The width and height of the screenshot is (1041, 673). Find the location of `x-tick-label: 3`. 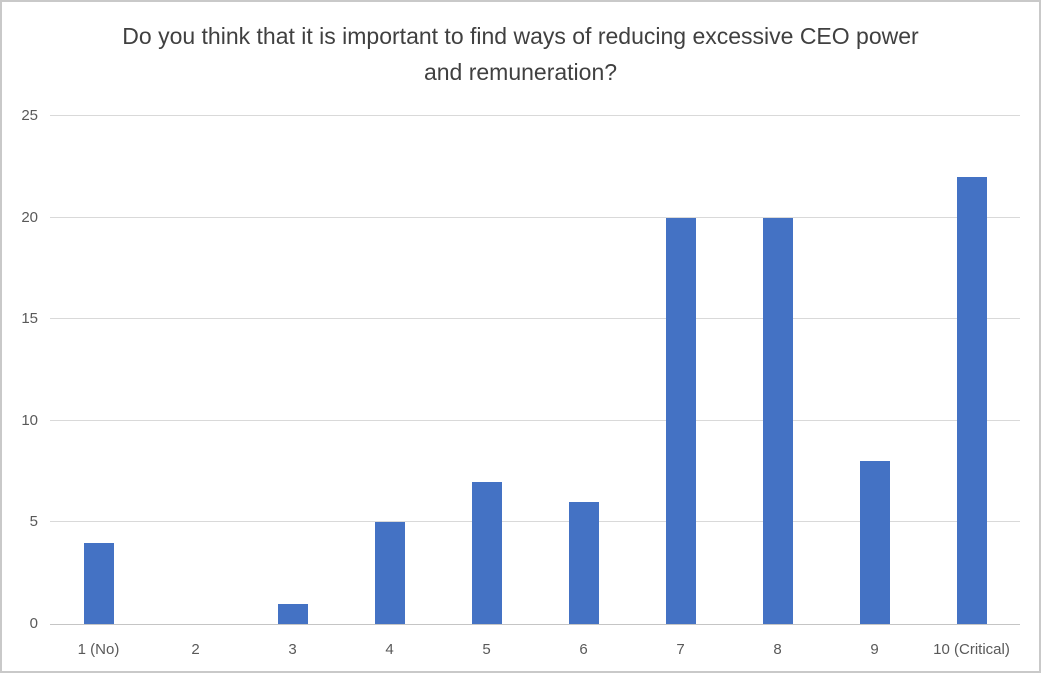

x-tick-label: 3 is located at coordinates (292, 649).